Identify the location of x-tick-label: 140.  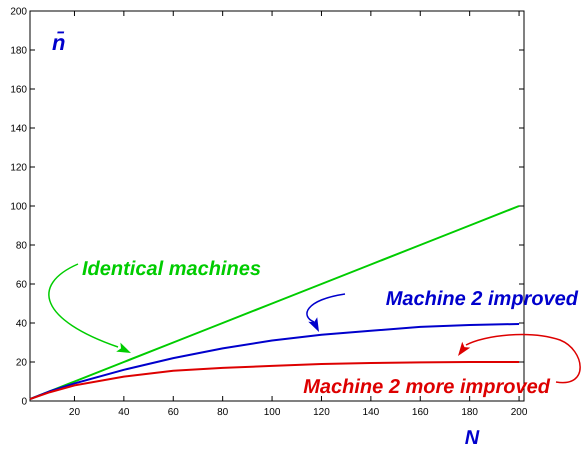
(371, 412).